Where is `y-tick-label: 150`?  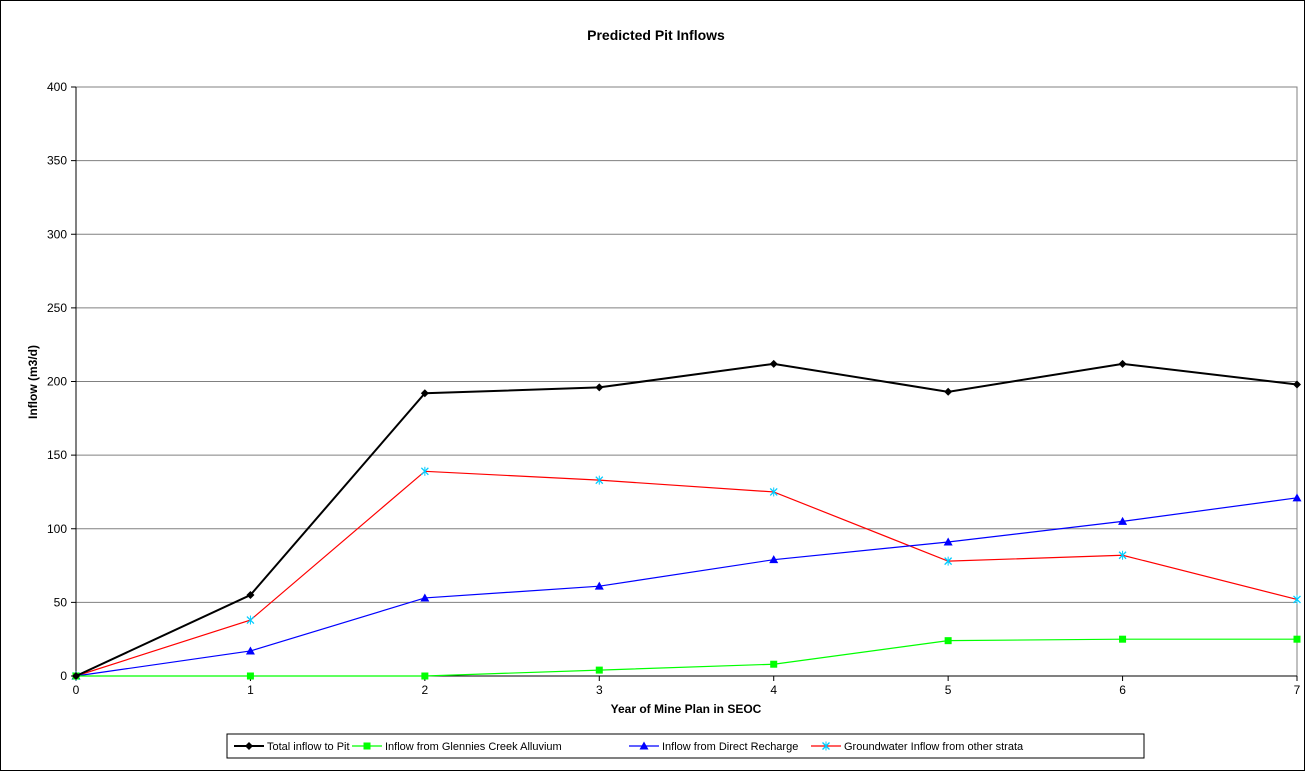 y-tick-label: 150 is located at coordinates (57, 455).